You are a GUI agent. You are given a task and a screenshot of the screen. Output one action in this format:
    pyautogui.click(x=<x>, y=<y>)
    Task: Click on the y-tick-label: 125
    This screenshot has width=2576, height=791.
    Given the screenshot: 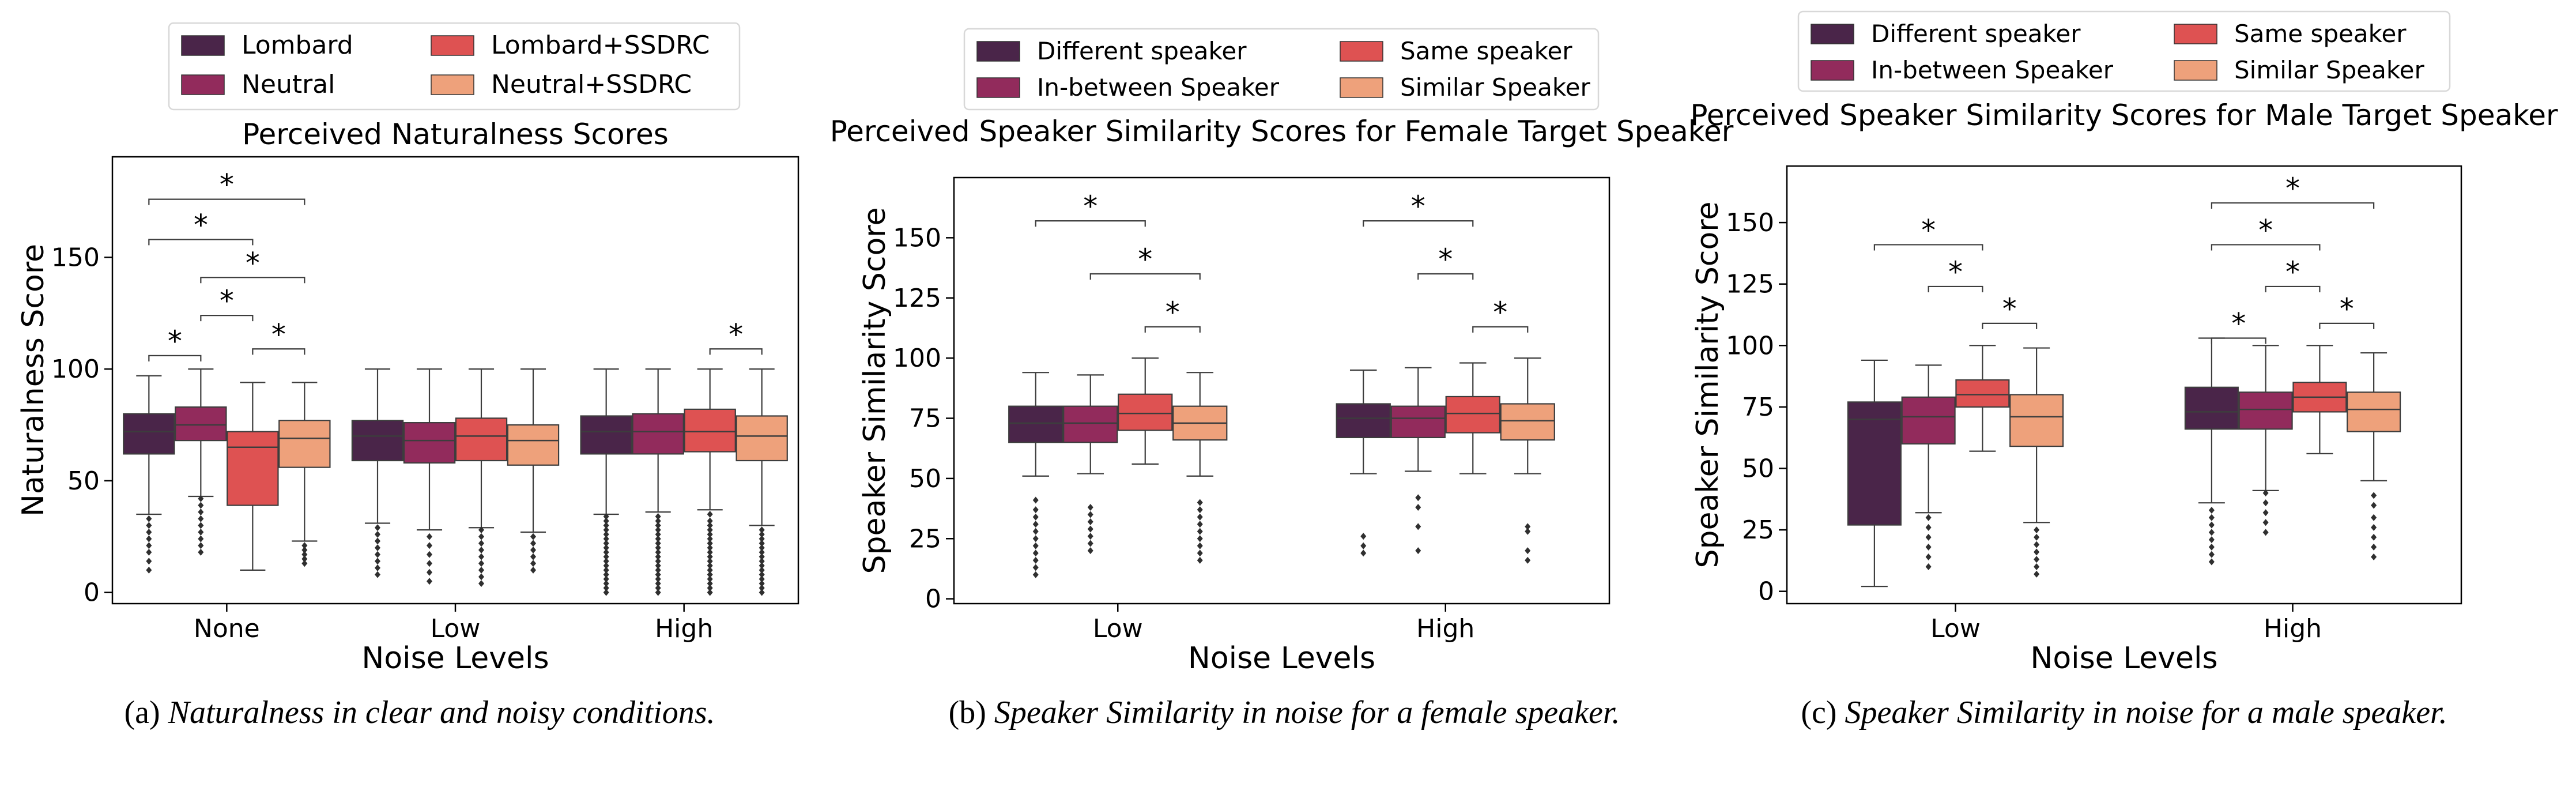 What is the action you would take?
    pyautogui.click(x=917, y=299)
    